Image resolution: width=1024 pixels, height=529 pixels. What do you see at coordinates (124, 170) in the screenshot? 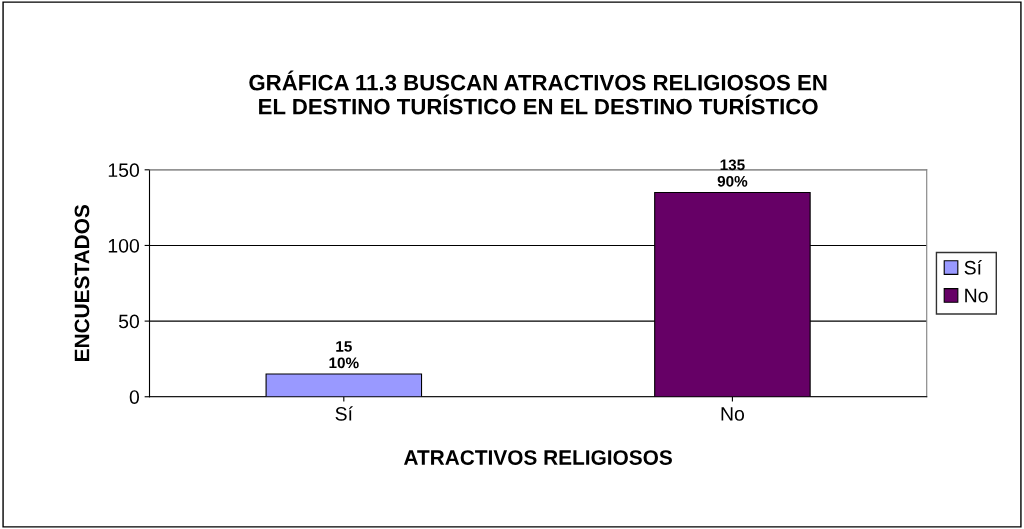
I see `y-tick-label: 150` at bounding box center [124, 170].